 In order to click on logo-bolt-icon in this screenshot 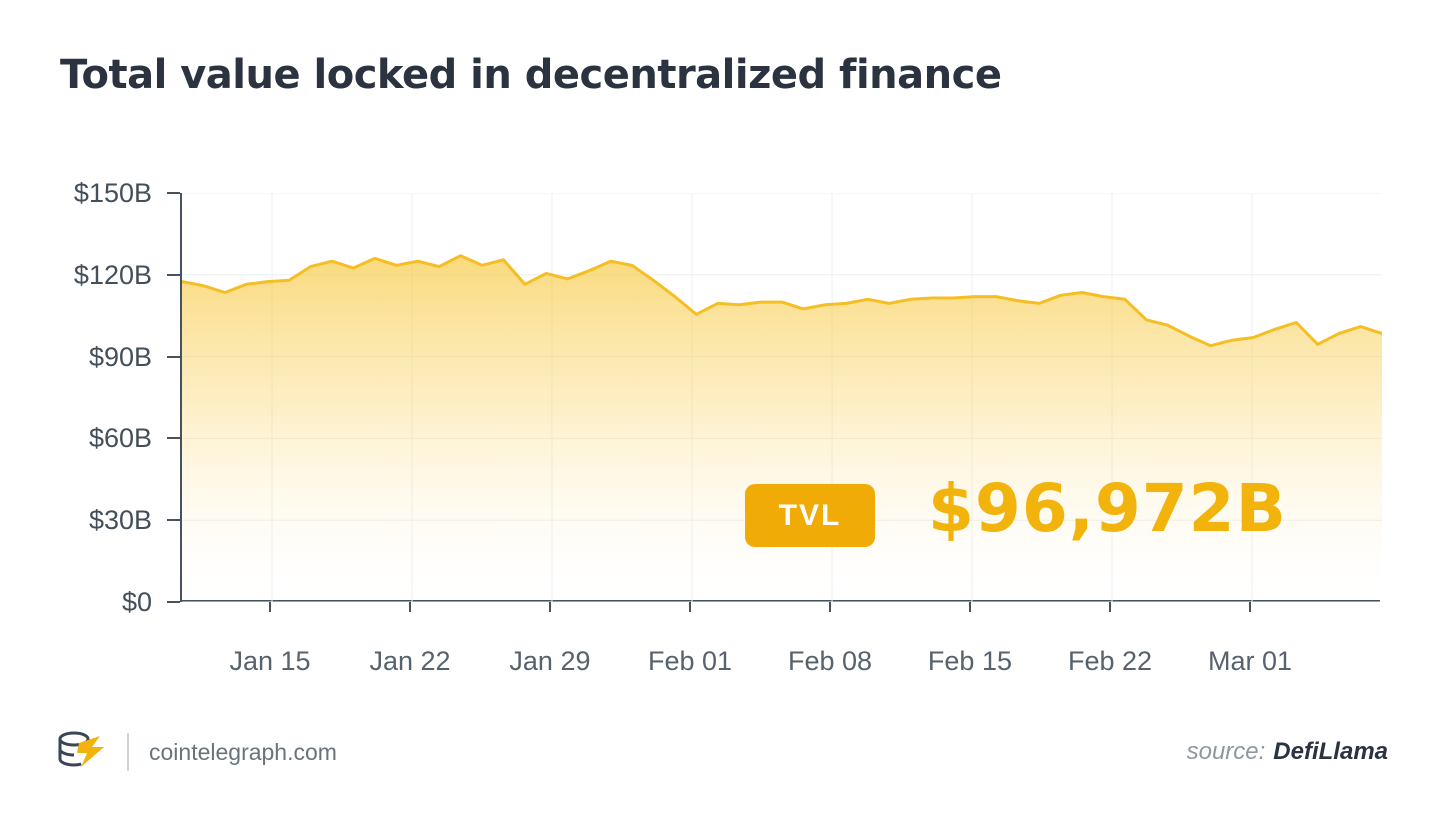, I will do `click(90, 751)`.